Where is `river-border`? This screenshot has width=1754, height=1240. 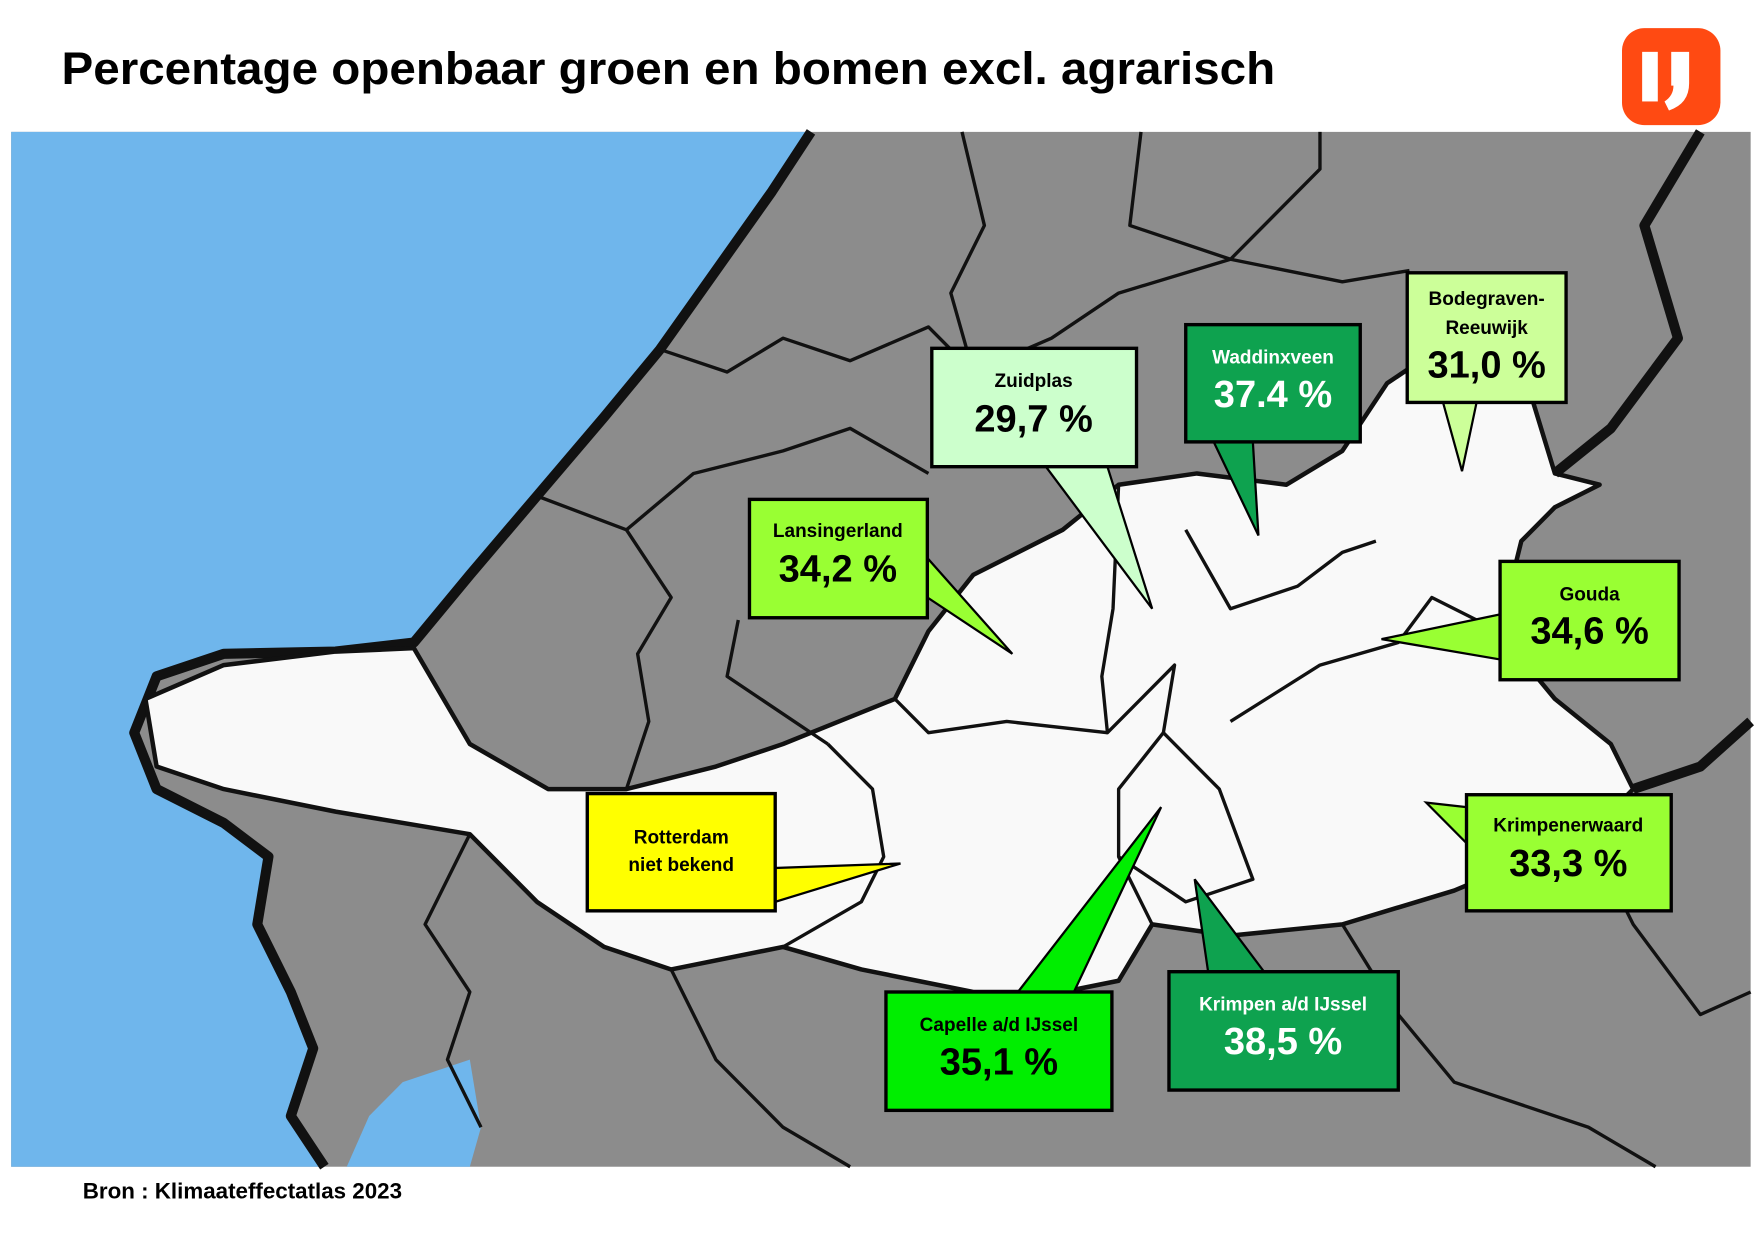
river-border is located at coordinates (1692, 755).